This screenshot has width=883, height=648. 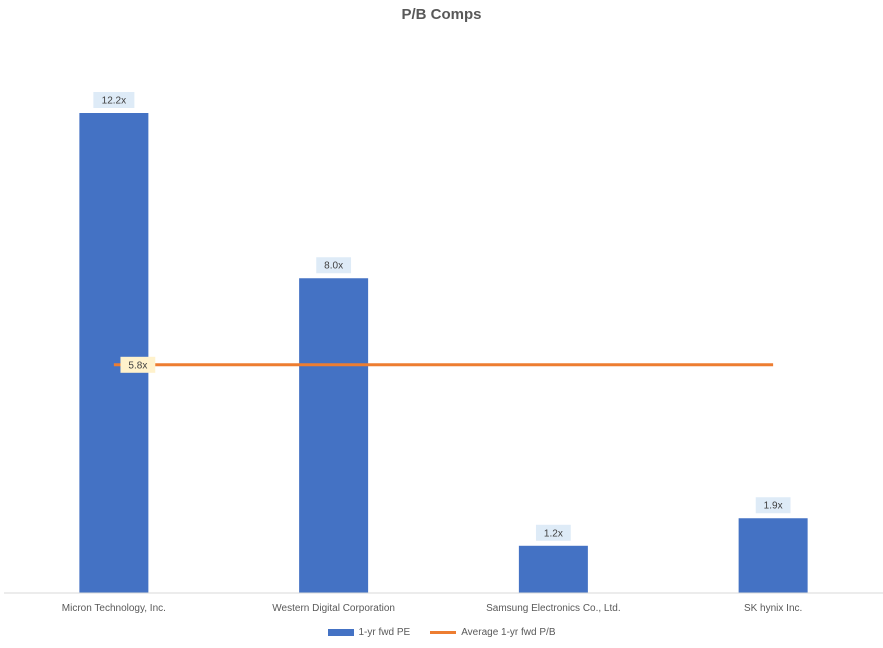 I want to click on bar-data-label-4-bg, so click(x=773, y=505).